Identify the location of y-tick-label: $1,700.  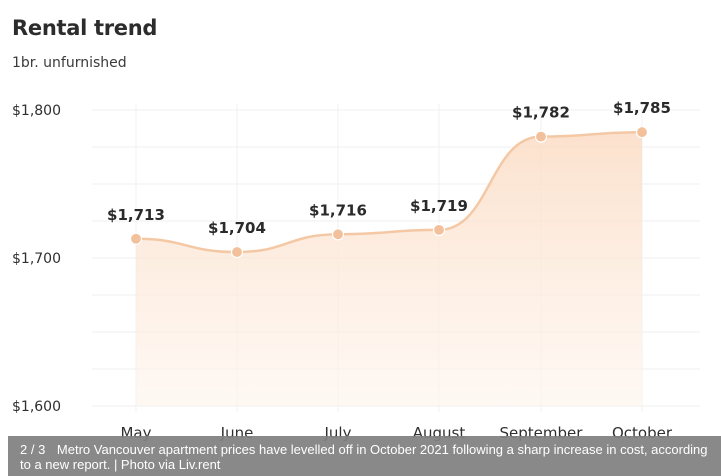
(36, 259).